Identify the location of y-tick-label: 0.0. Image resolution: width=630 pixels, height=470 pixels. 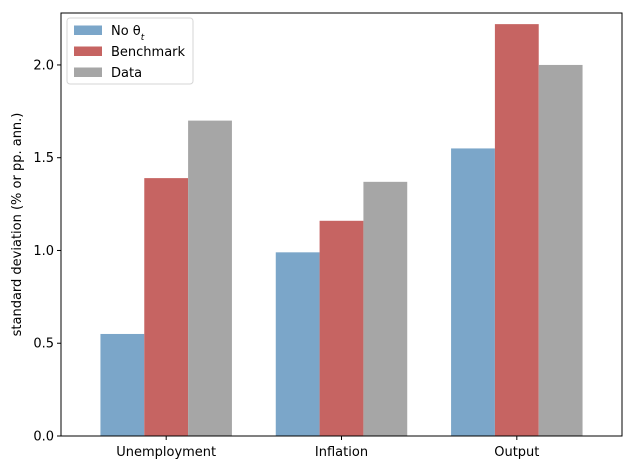
(43, 437).